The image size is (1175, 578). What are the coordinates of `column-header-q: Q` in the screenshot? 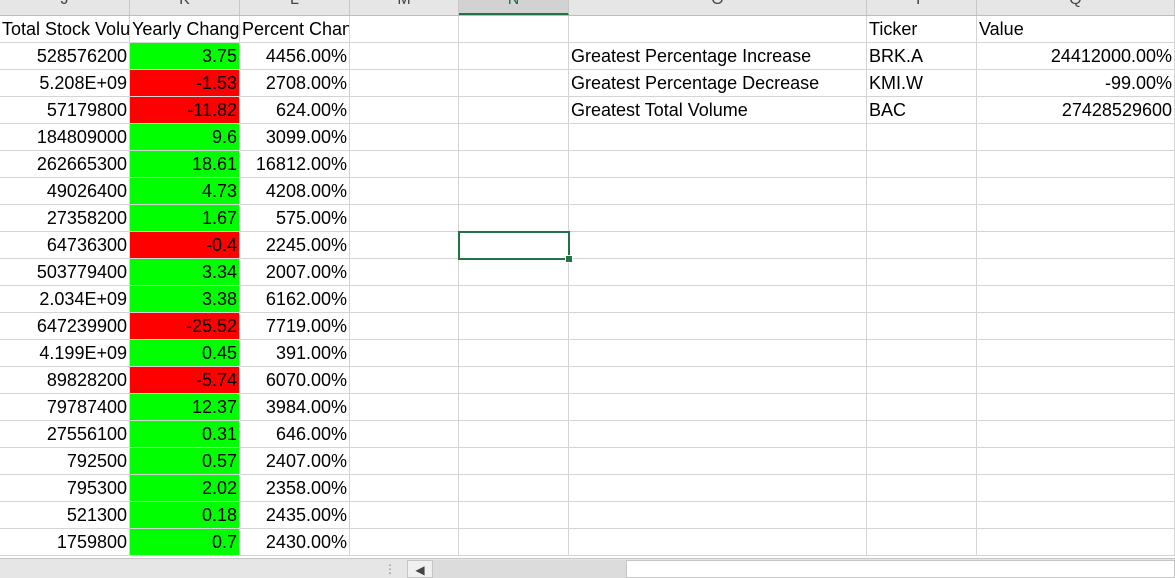 It's located at (1076, 7).